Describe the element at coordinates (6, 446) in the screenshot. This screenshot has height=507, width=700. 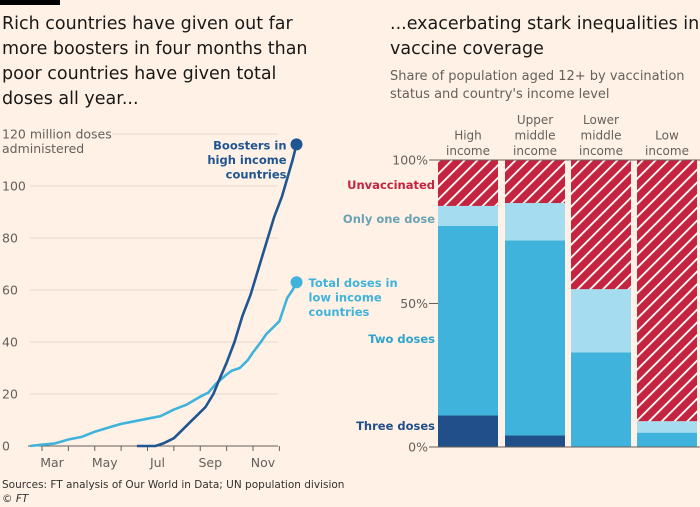
I see `y-tick-label: 0` at that location.